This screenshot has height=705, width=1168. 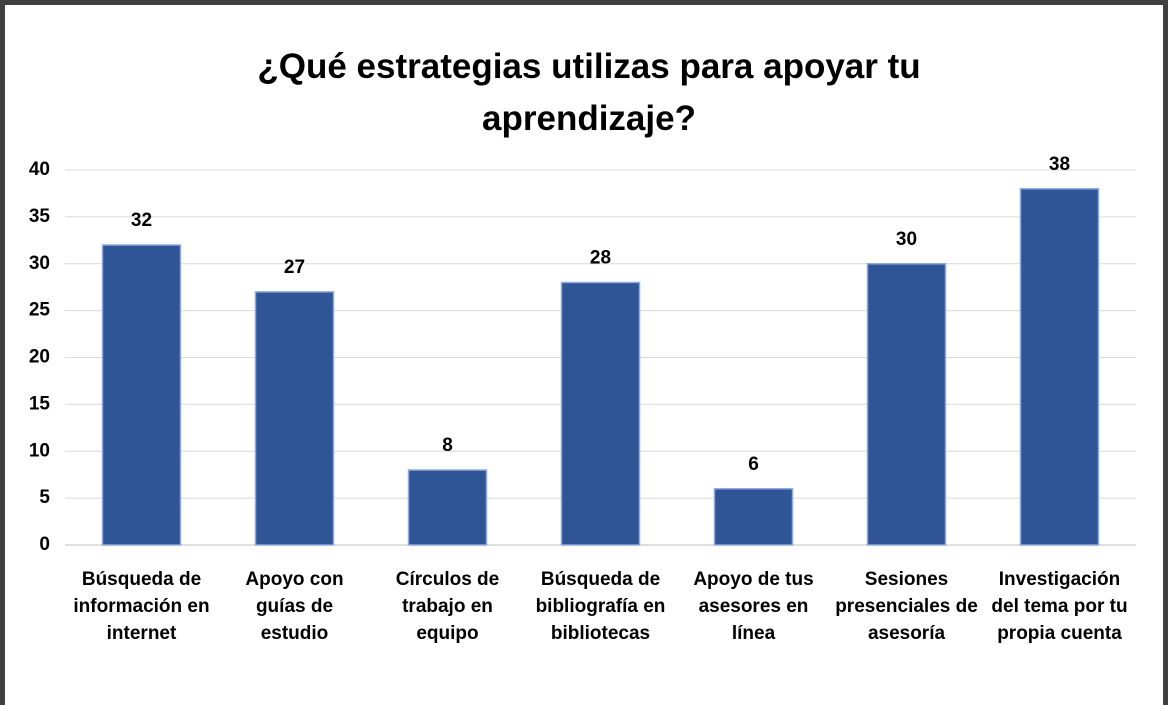 What do you see at coordinates (753, 606) in the screenshot?
I see `x-tick-label: Apoyo de tus asesores en línea` at bounding box center [753, 606].